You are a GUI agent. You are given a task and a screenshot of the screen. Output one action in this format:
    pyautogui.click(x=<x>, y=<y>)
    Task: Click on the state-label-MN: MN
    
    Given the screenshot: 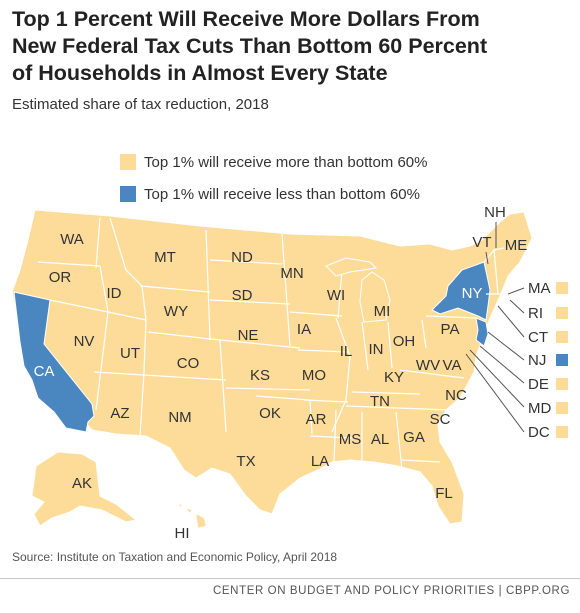 What is the action you would take?
    pyautogui.click(x=291, y=273)
    